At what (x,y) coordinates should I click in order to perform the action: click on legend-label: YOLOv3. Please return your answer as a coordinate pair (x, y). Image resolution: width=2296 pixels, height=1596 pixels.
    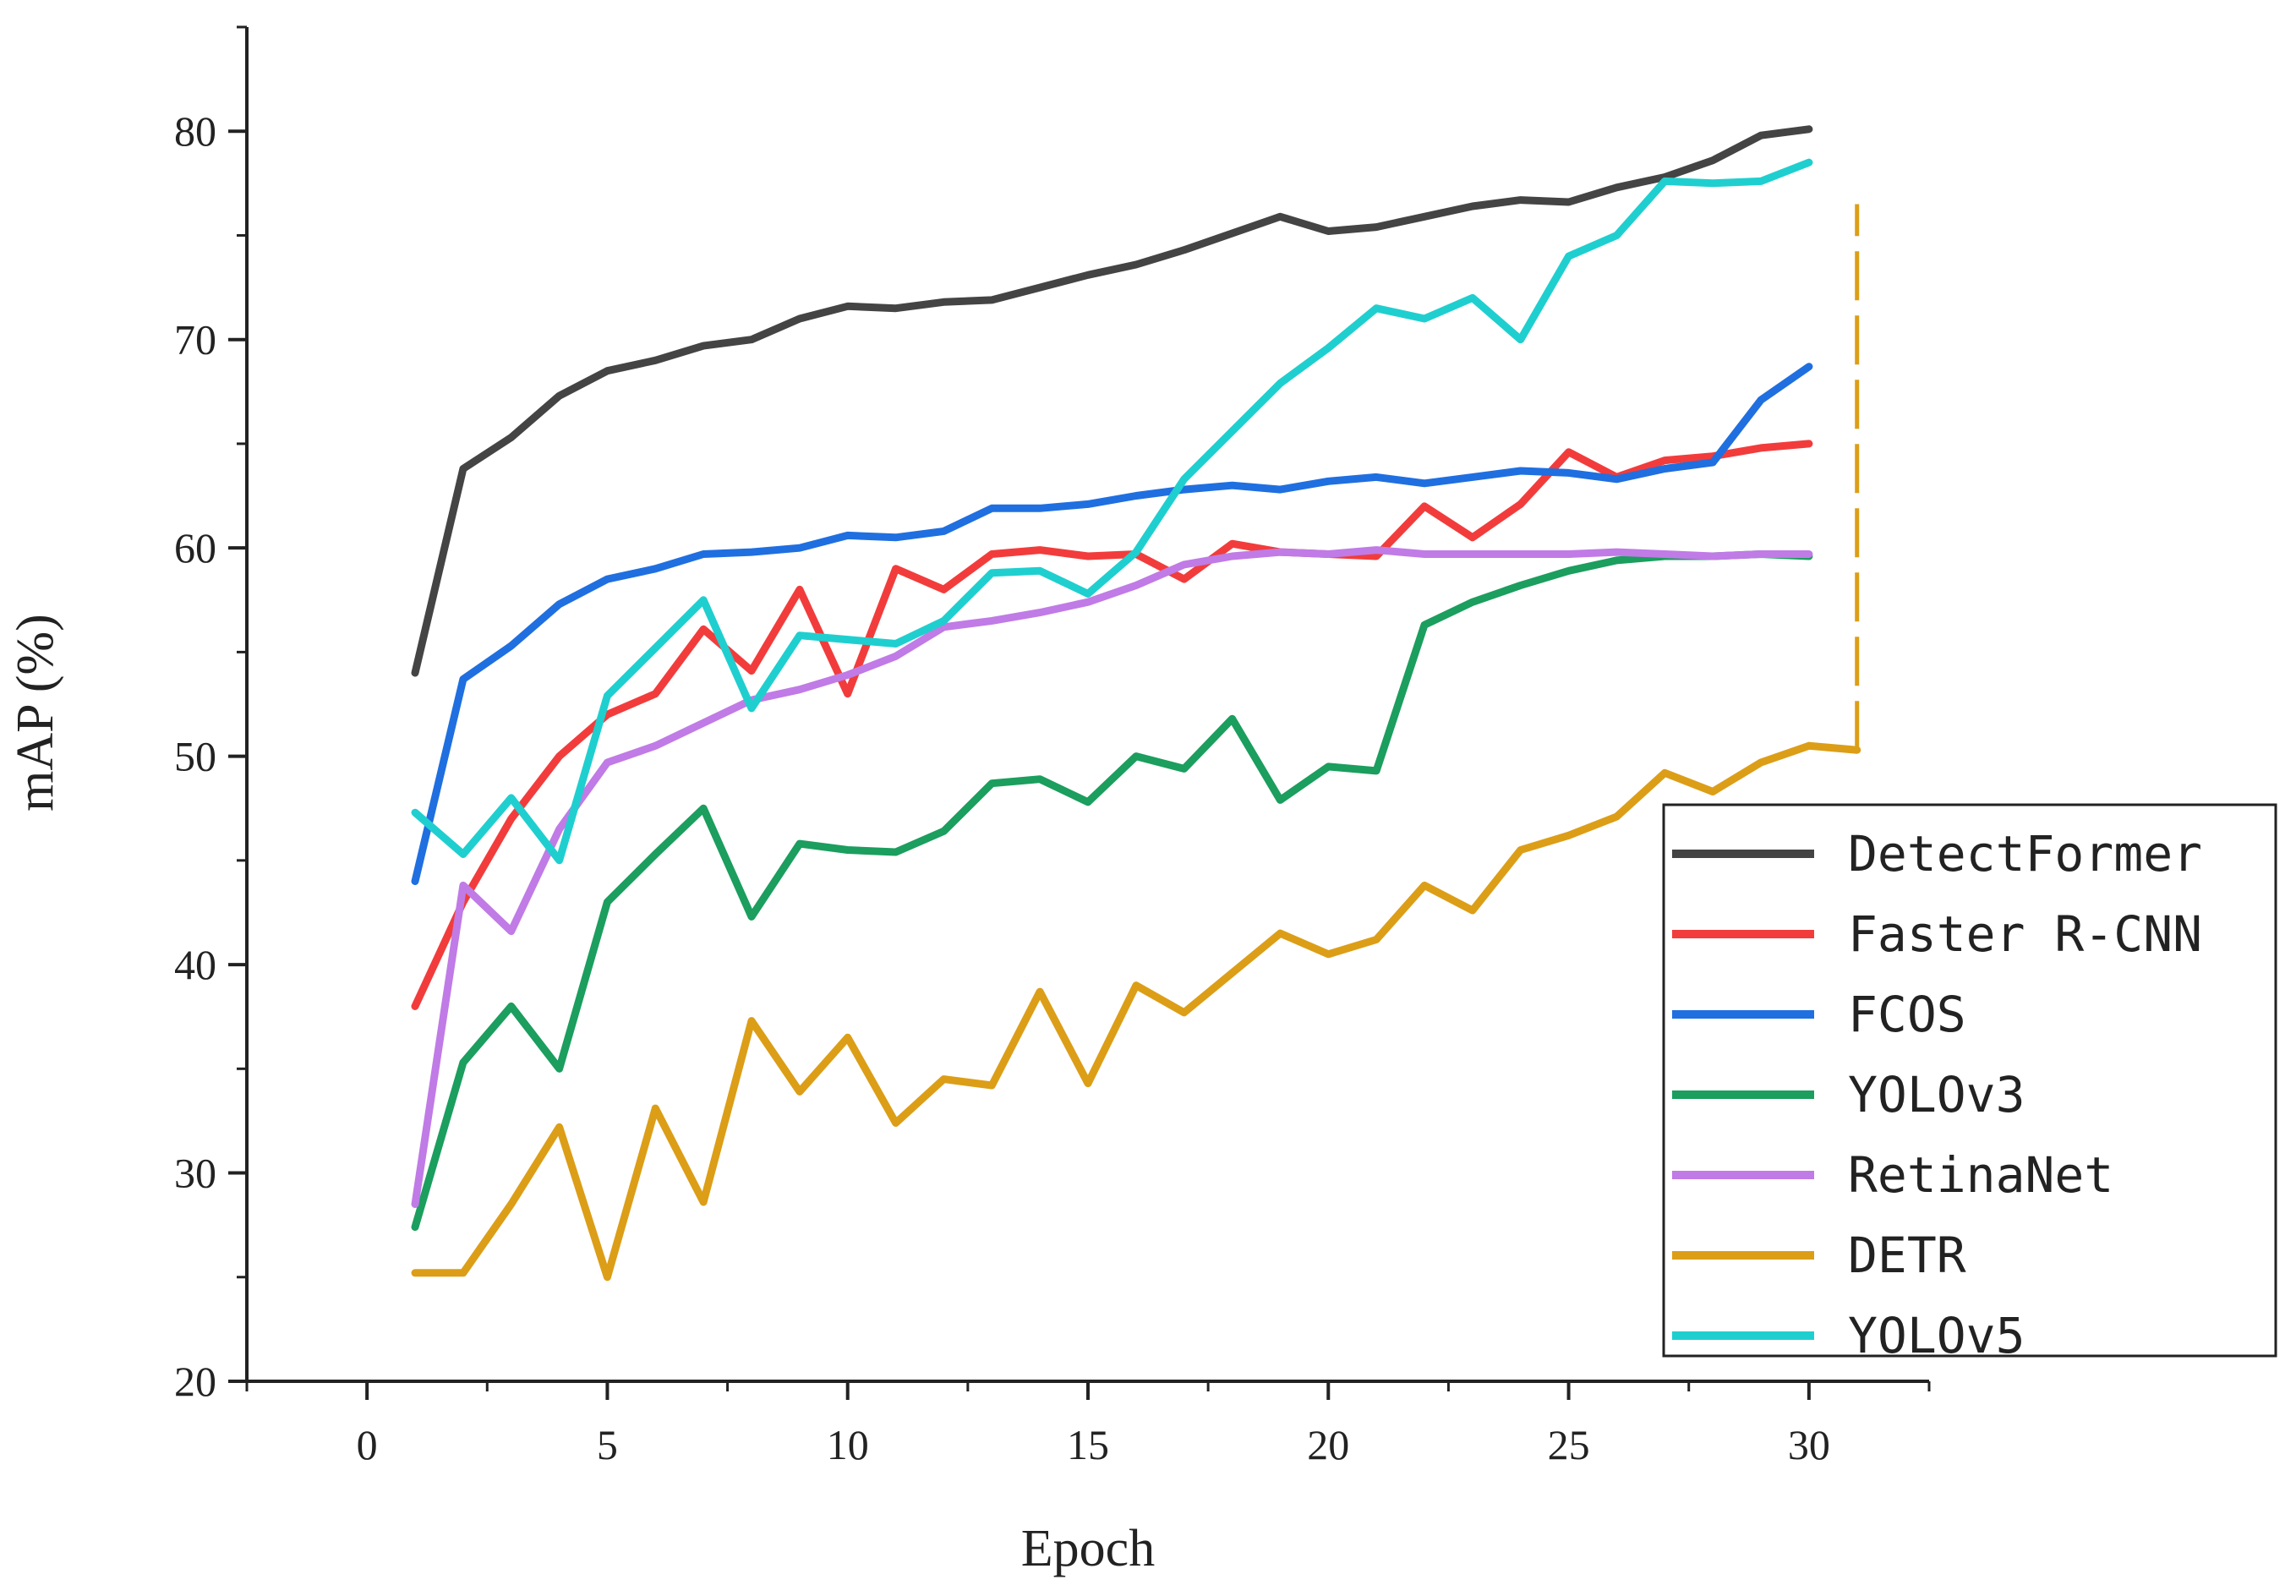
    Looking at the image, I should click on (1936, 1094).